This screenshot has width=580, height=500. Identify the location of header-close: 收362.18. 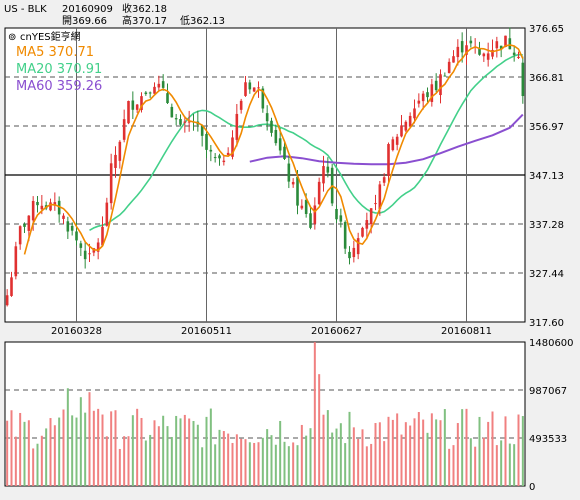
(144, 8).